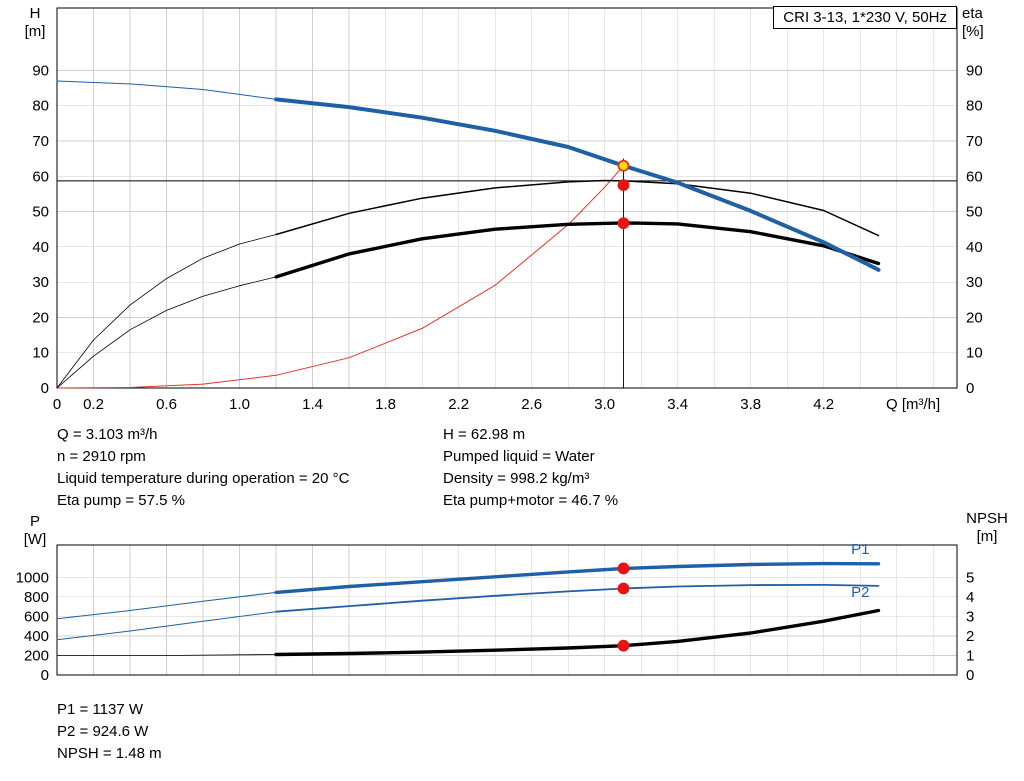 The width and height of the screenshot is (1024, 781). What do you see at coordinates (604, 404) in the screenshot?
I see `x-tick-label: 3.0` at bounding box center [604, 404].